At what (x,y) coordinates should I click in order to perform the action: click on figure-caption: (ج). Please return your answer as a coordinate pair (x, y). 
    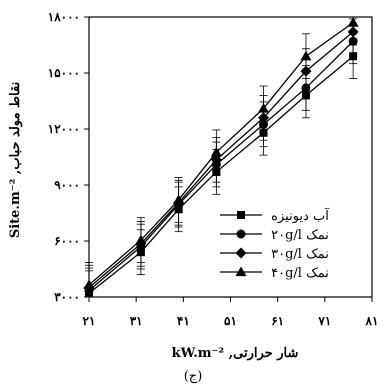
    Looking at the image, I should click on (193, 376).